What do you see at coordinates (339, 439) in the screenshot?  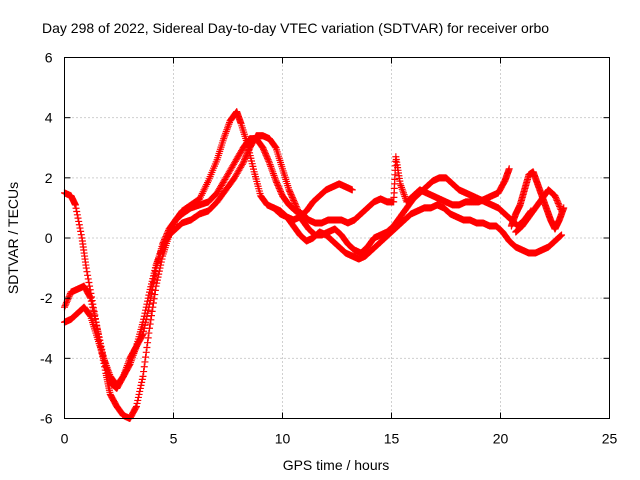 I see `x-tick-labels: 0 5 10 15 20 25` at bounding box center [339, 439].